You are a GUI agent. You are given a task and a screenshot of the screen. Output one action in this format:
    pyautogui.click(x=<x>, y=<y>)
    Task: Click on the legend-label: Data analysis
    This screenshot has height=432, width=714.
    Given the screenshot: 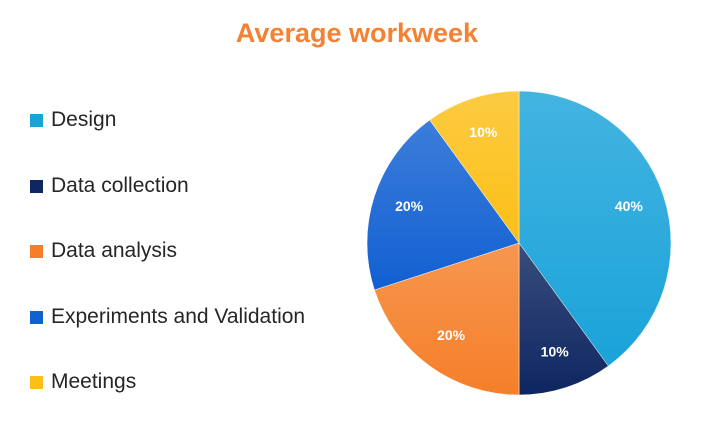 What is the action you would take?
    pyautogui.click(x=114, y=250)
    